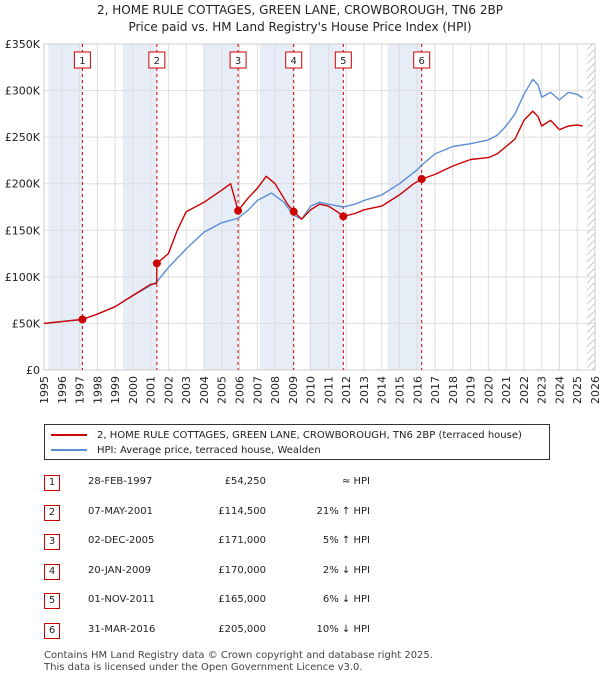 Image resolution: width=600 pixels, height=680 pixels. Describe the element at coordinates (204, 390) in the screenshot. I see `x-tick-label: 2004` at that location.